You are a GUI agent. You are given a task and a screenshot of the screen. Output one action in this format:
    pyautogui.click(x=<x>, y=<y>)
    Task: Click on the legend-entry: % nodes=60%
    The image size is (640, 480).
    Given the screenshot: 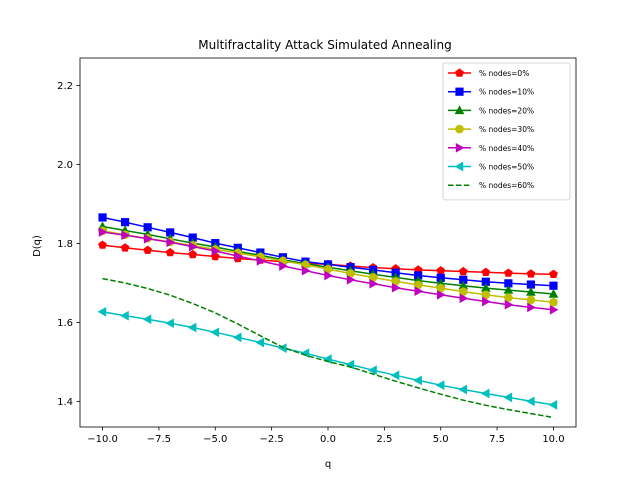 What is the action you would take?
    pyautogui.click(x=491, y=185)
    